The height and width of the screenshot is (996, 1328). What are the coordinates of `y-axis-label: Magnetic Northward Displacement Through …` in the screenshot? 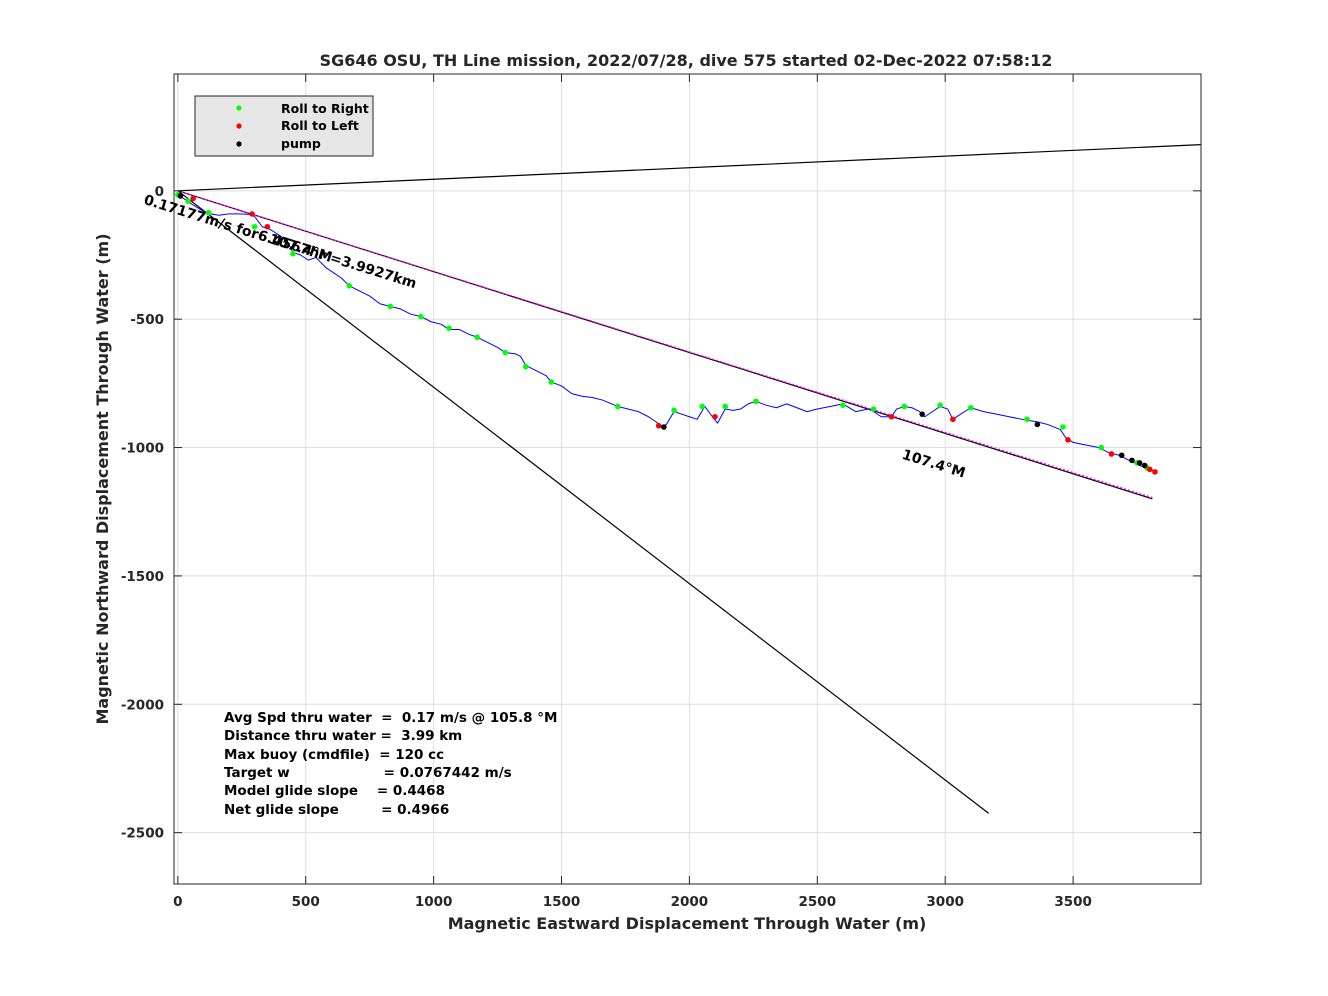 It's located at (102, 478).